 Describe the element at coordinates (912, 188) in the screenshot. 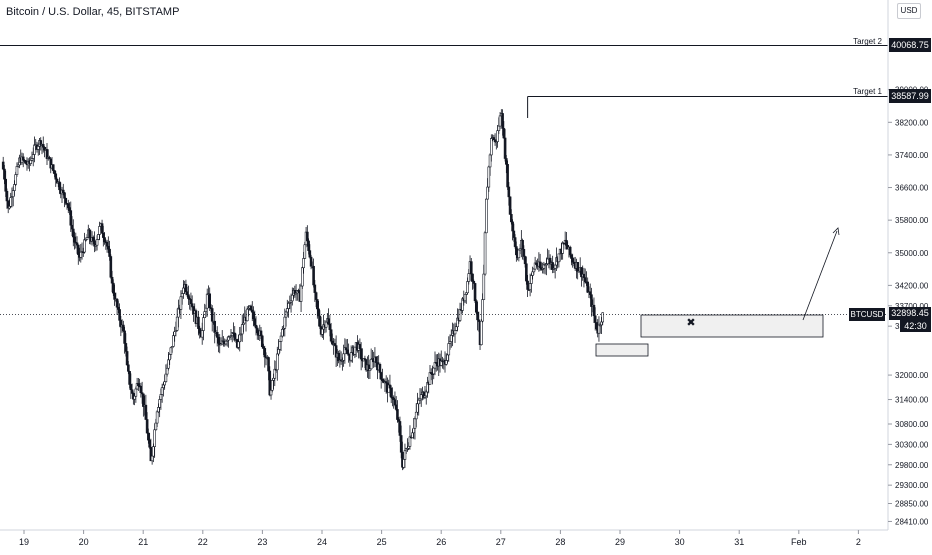

I see `y-tick-label: 36600.00` at that location.